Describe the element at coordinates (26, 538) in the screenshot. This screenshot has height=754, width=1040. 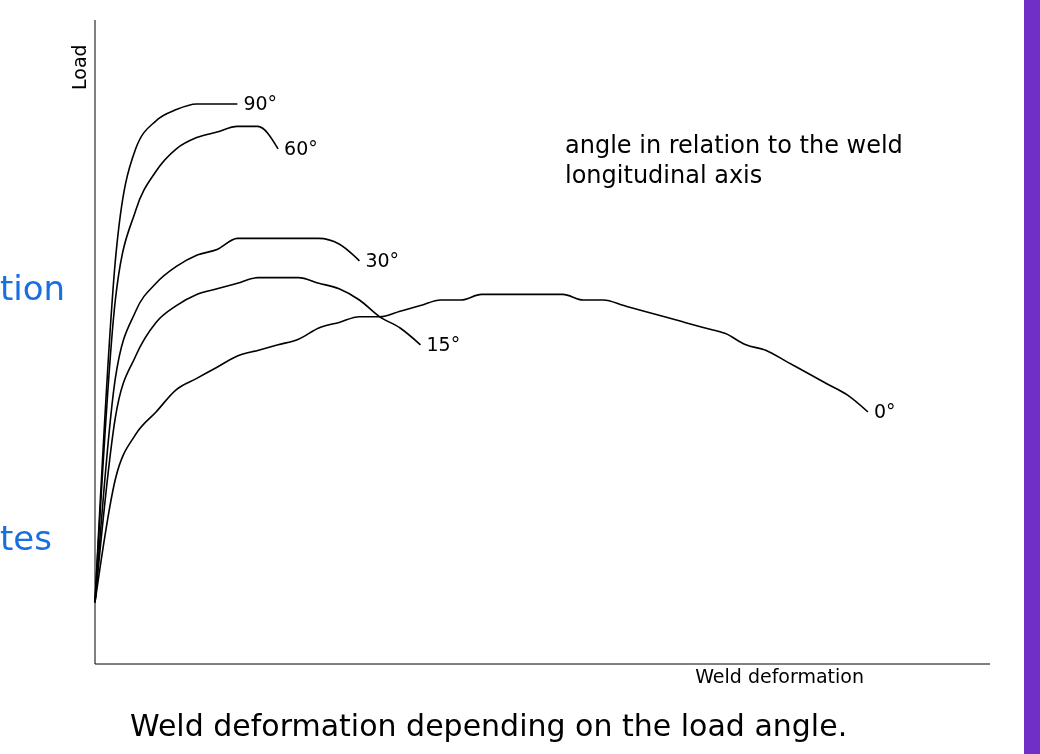
I see `text: tes` at that location.